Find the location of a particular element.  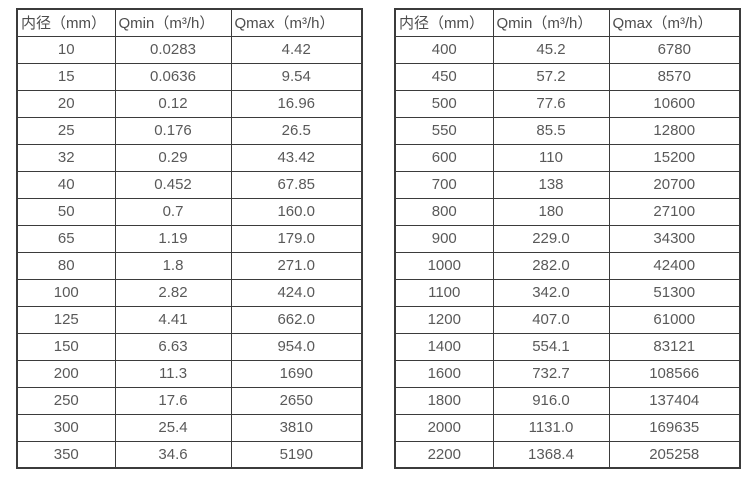

table-row: 1400 554.1 83121 is located at coordinates (567, 346).